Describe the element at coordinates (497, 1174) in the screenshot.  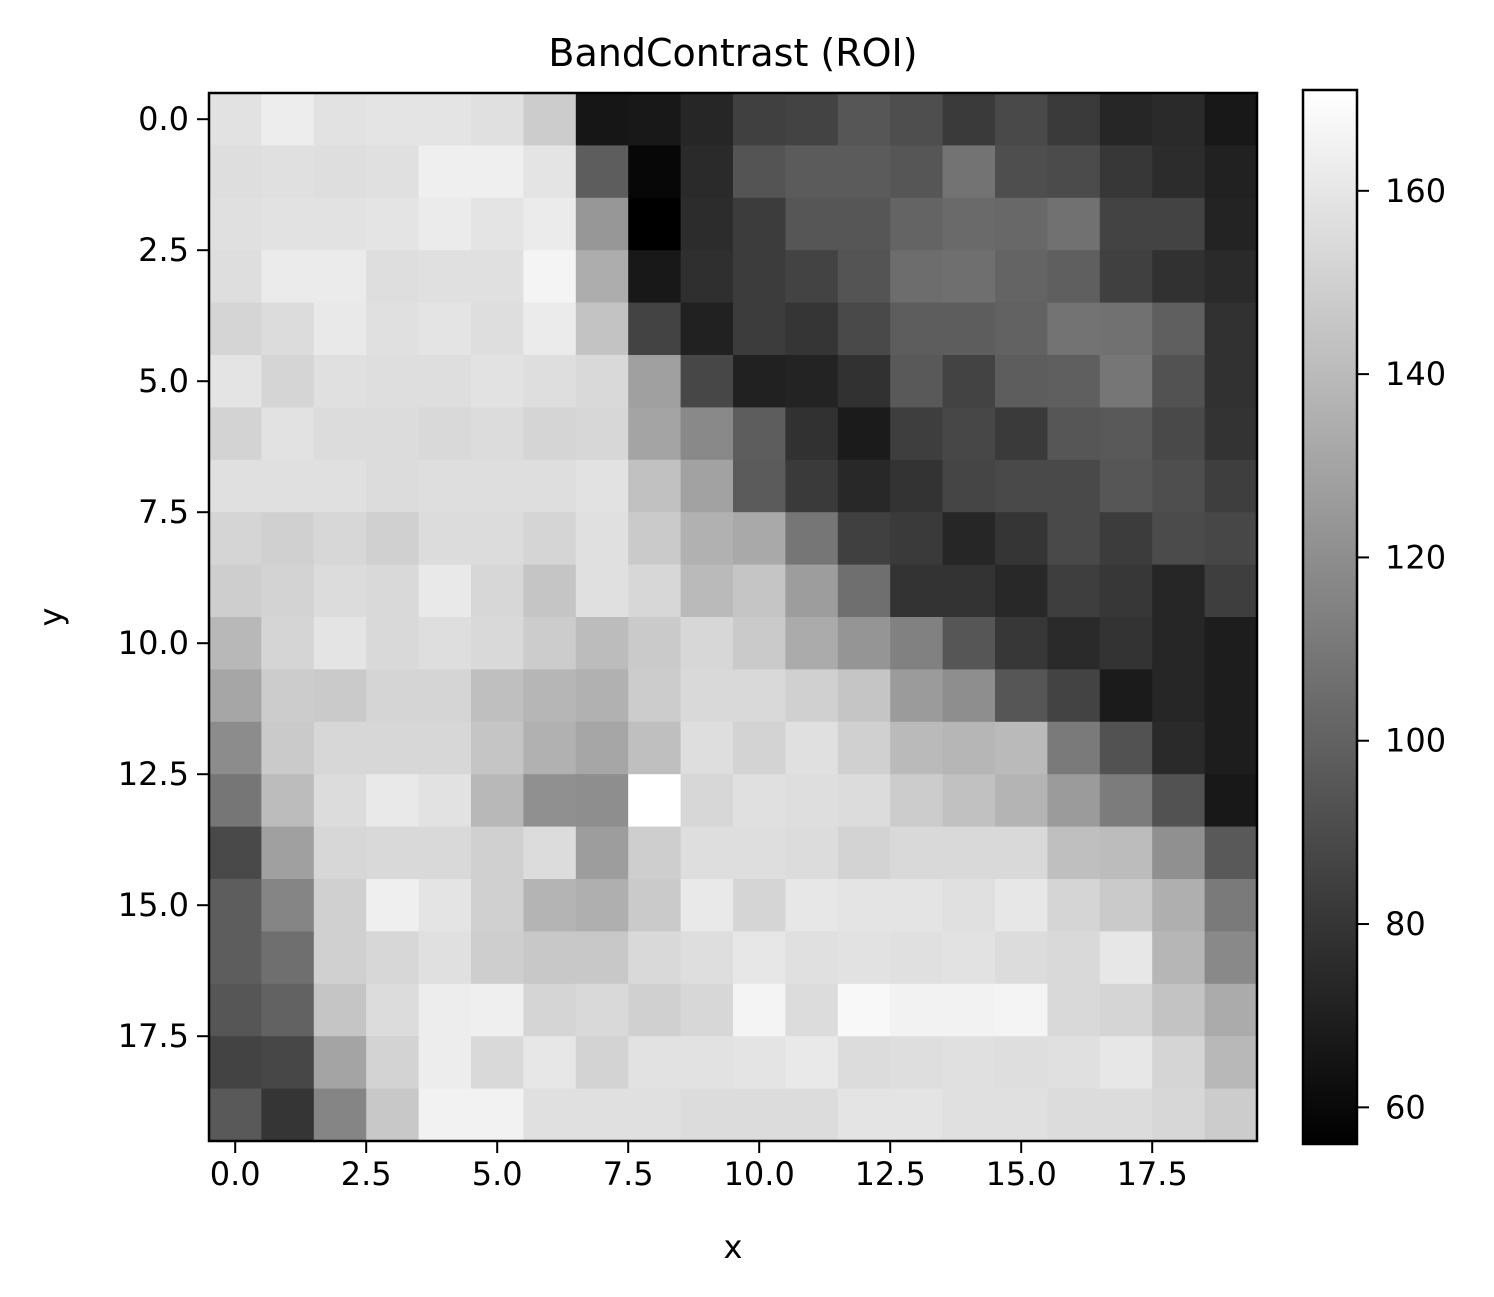
I see `x-tick-label: 5.0` at that location.